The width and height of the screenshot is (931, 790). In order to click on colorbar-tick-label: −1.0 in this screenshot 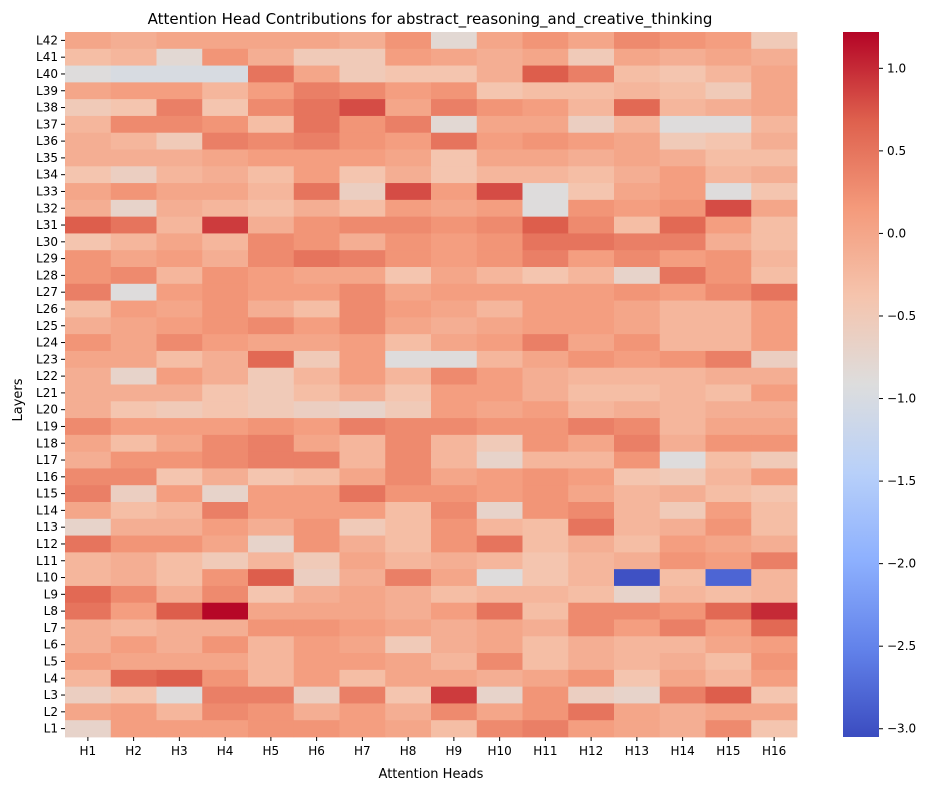, I will do `click(901, 399)`.